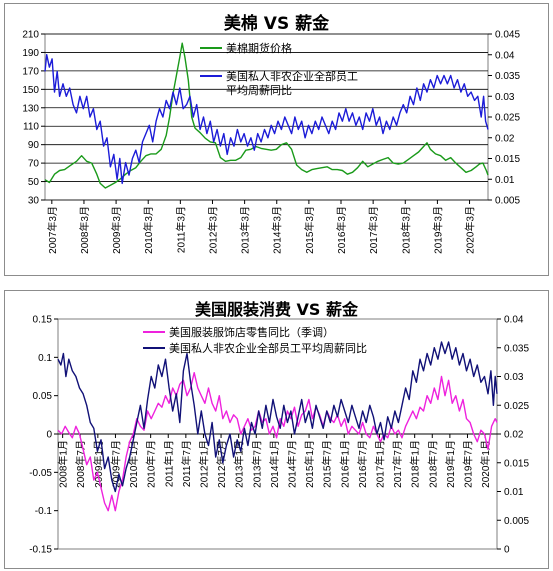 This screenshot has width=553, height=571. What do you see at coordinates (80, 464) in the screenshot?
I see `x-tick-label: 2008年7月` at bounding box center [80, 464].